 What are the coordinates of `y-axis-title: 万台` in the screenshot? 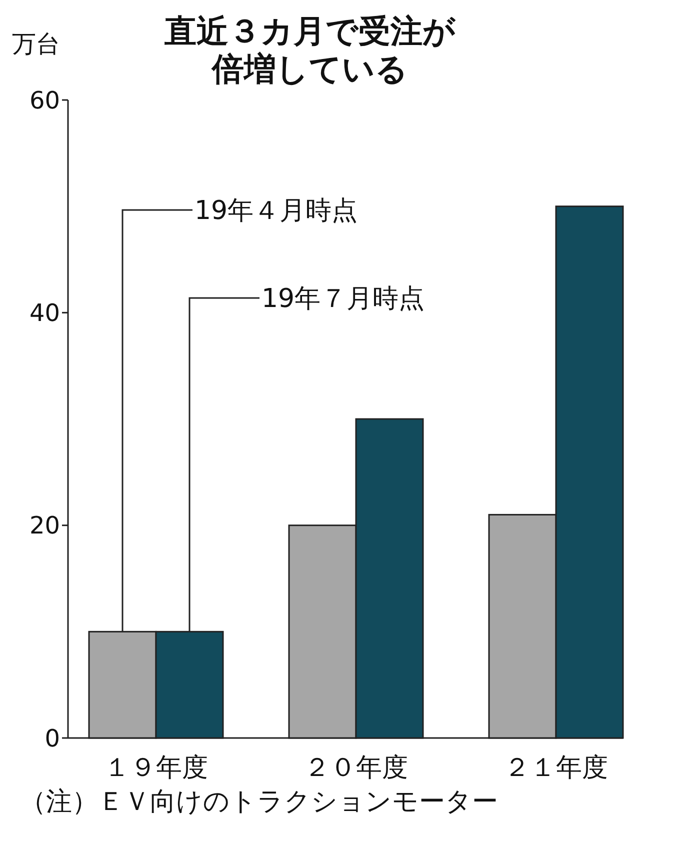 It's located at (36, 44).